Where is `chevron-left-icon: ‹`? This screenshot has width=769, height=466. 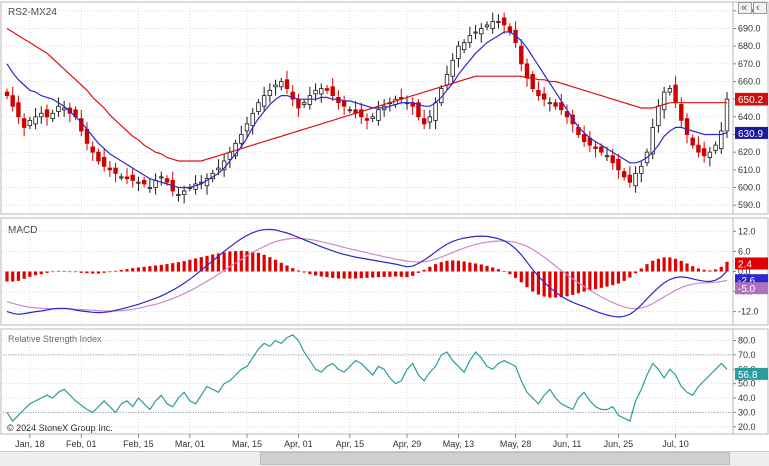 chevron-left-icon: ‹ is located at coordinates (758, 8).